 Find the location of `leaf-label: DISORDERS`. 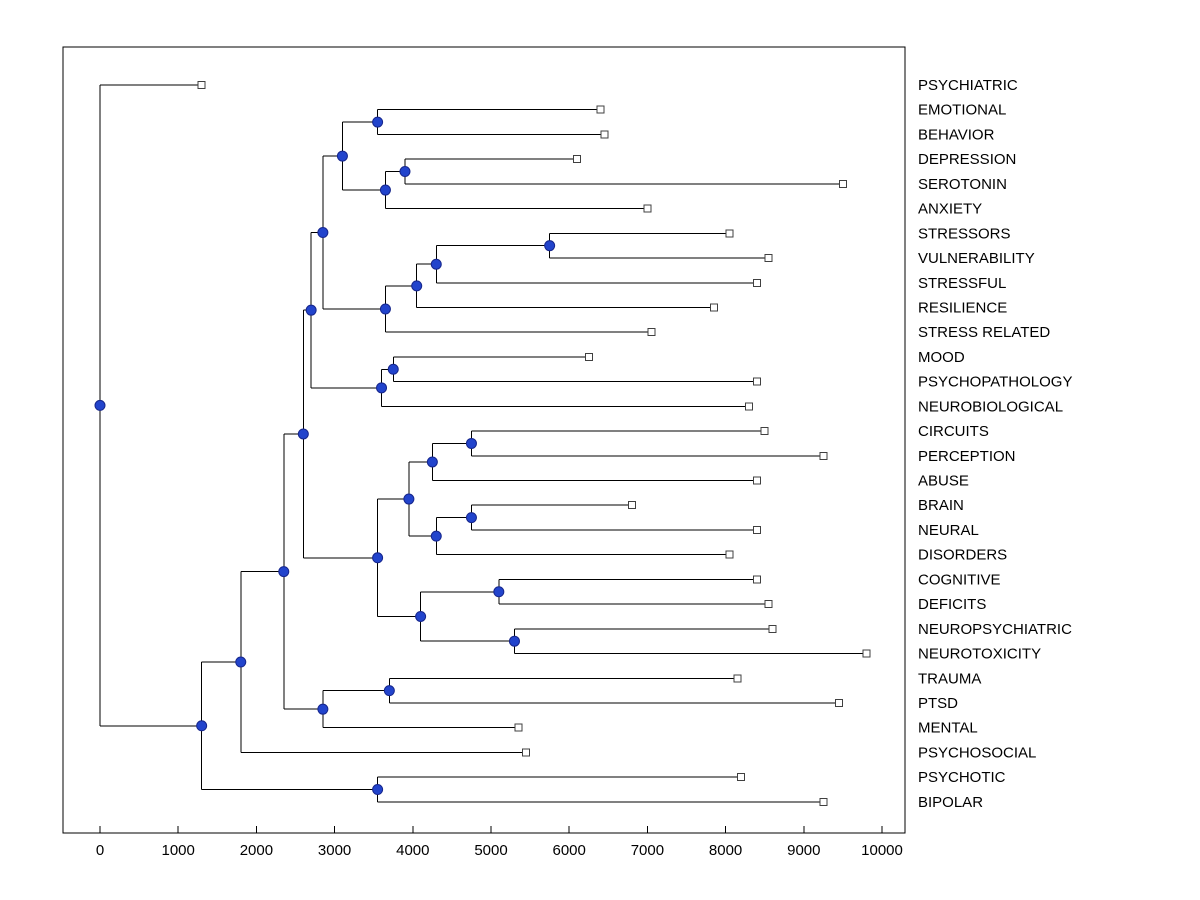

leaf-label: DISORDERS is located at coordinates (962, 555).